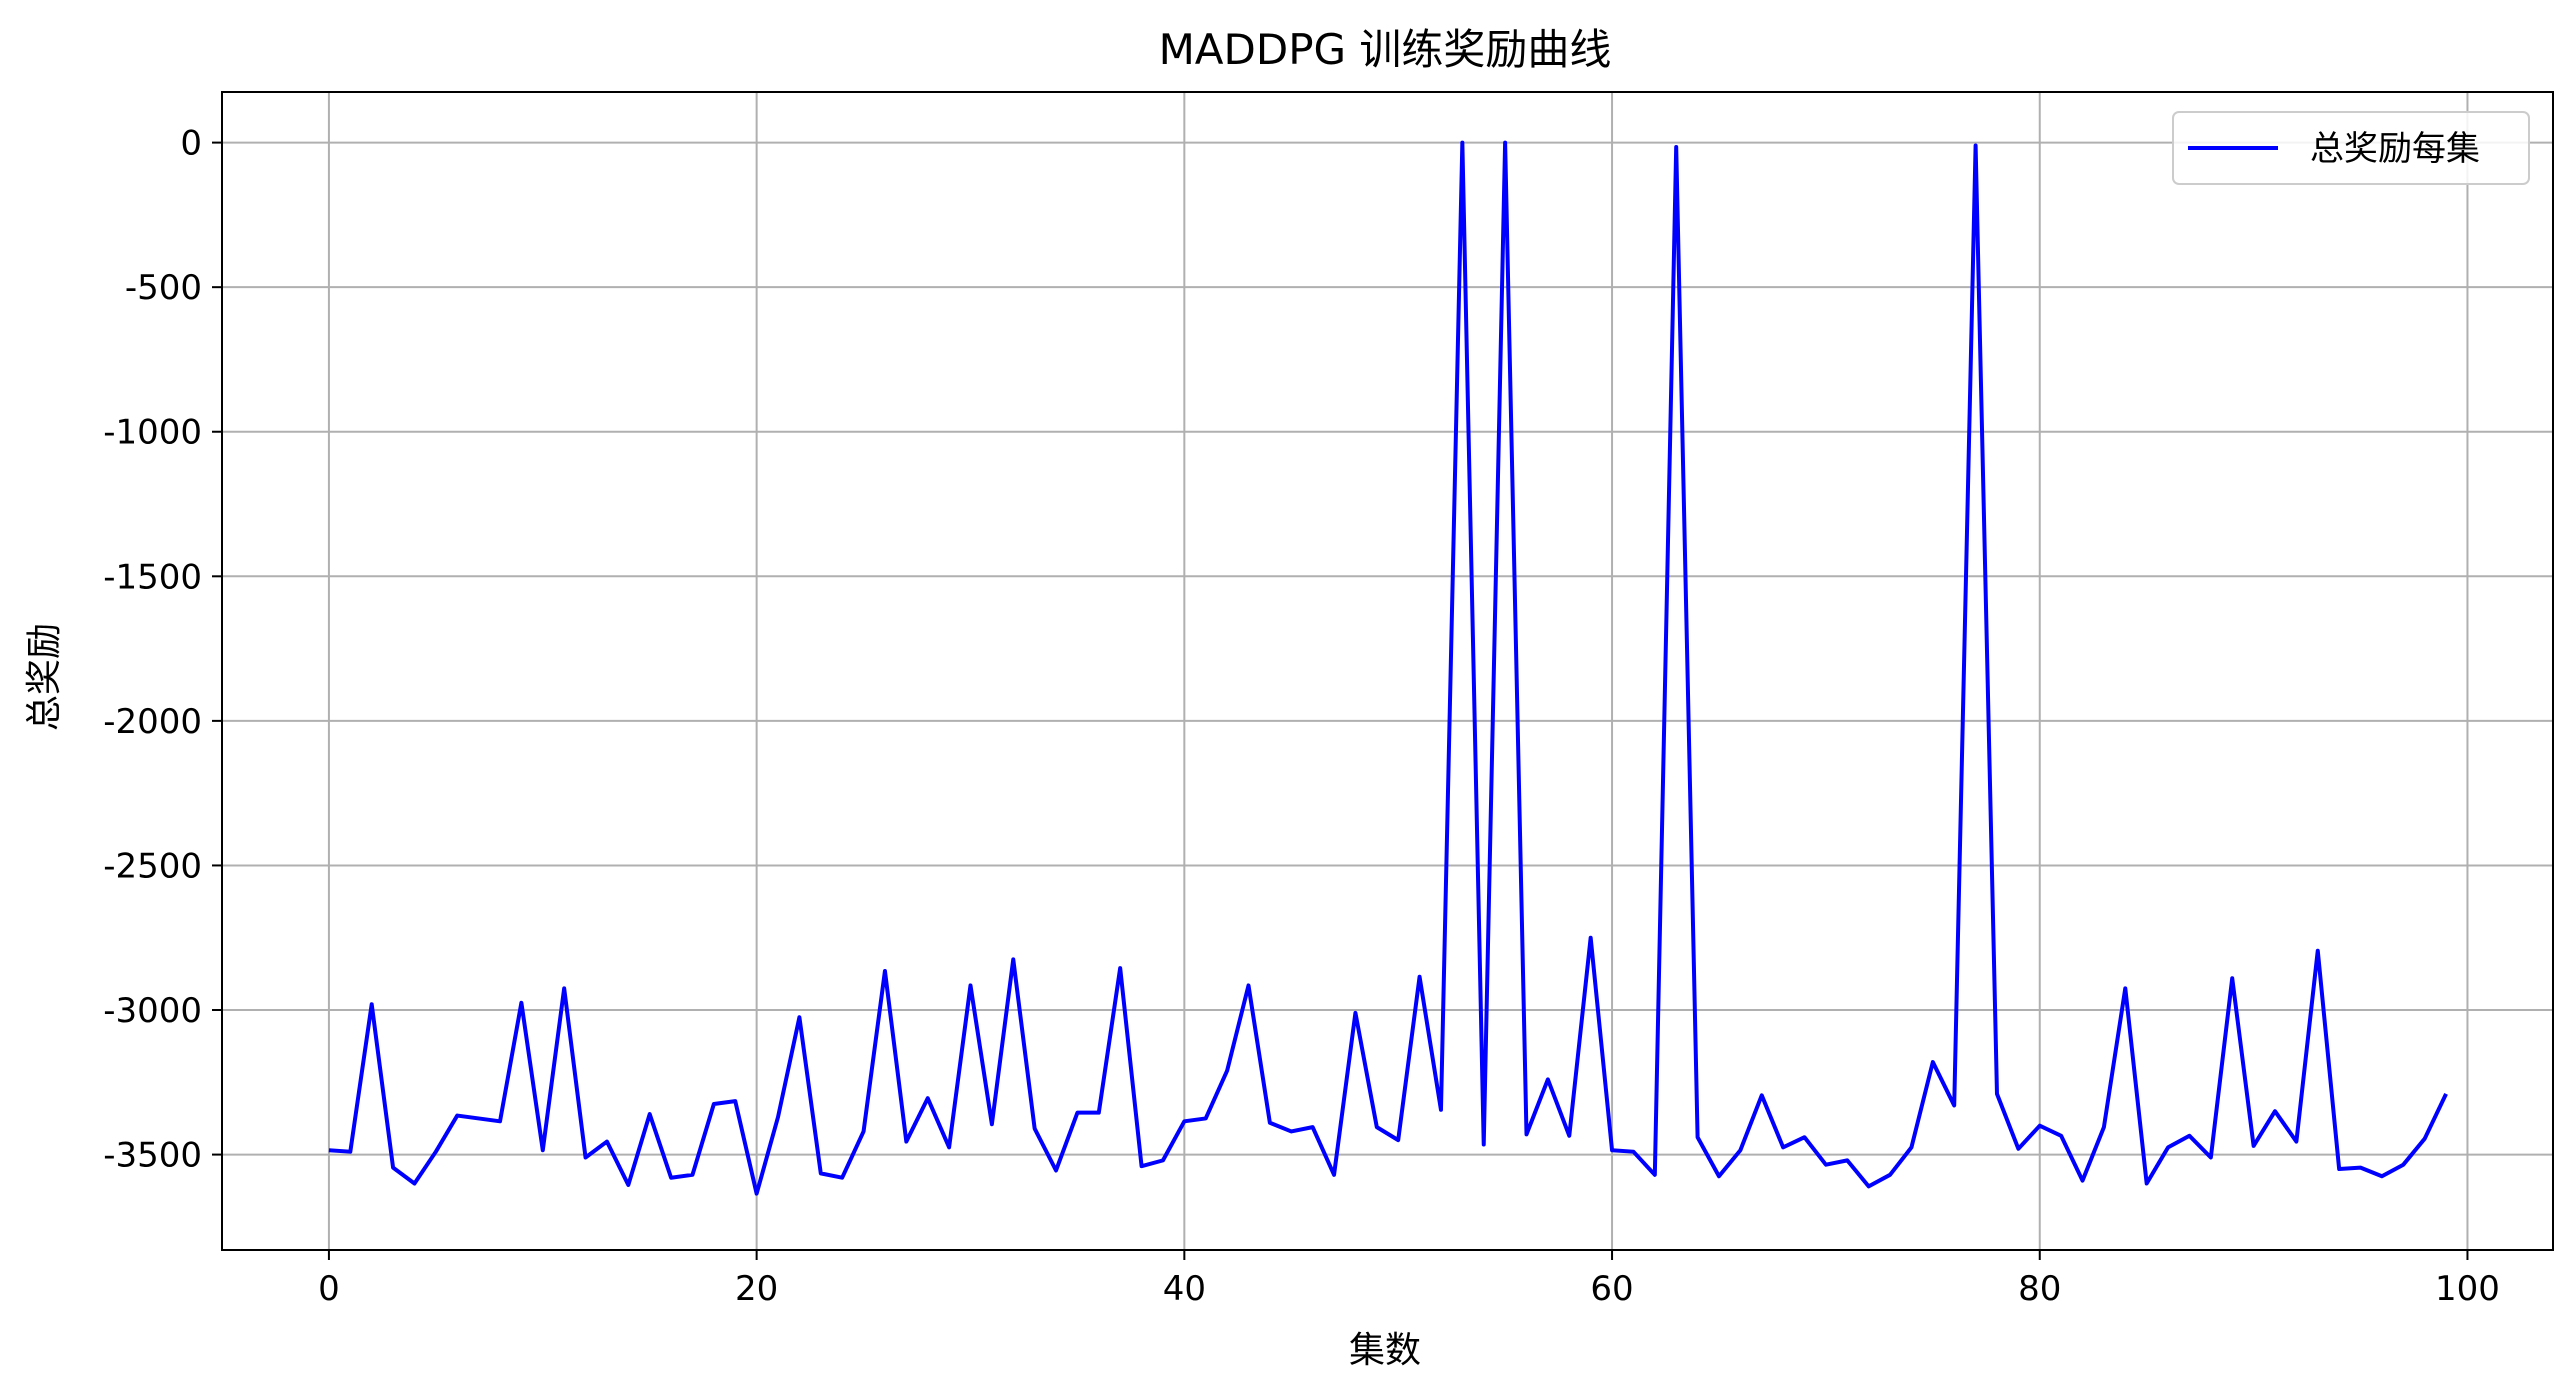 This screenshot has width=2575, height=1398. What do you see at coordinates (1385, 1350) in the screenshot?
I see `x-axis-label: 集数` at bounding box center [1385, 1350].